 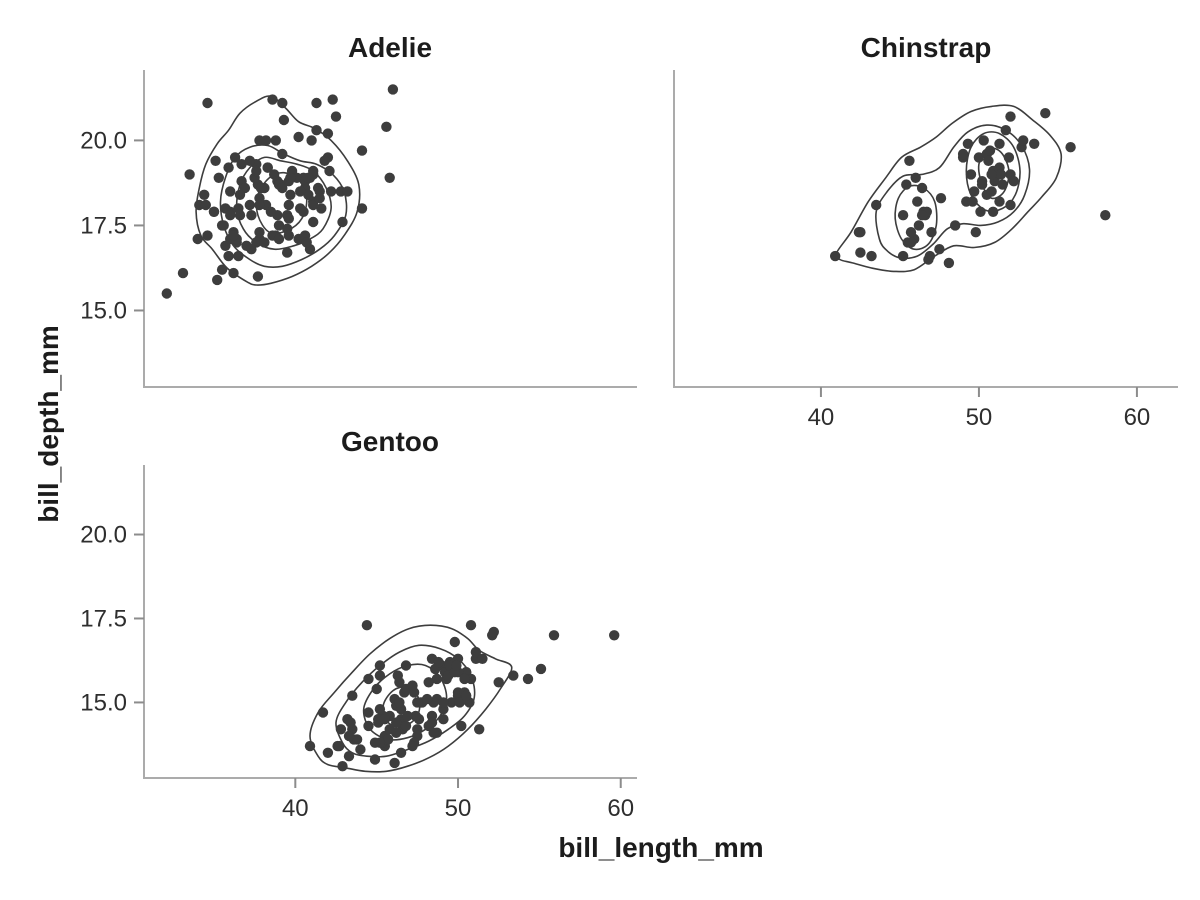 I want to click on y-tick-label: 20.0, so click(x=103, y=535).